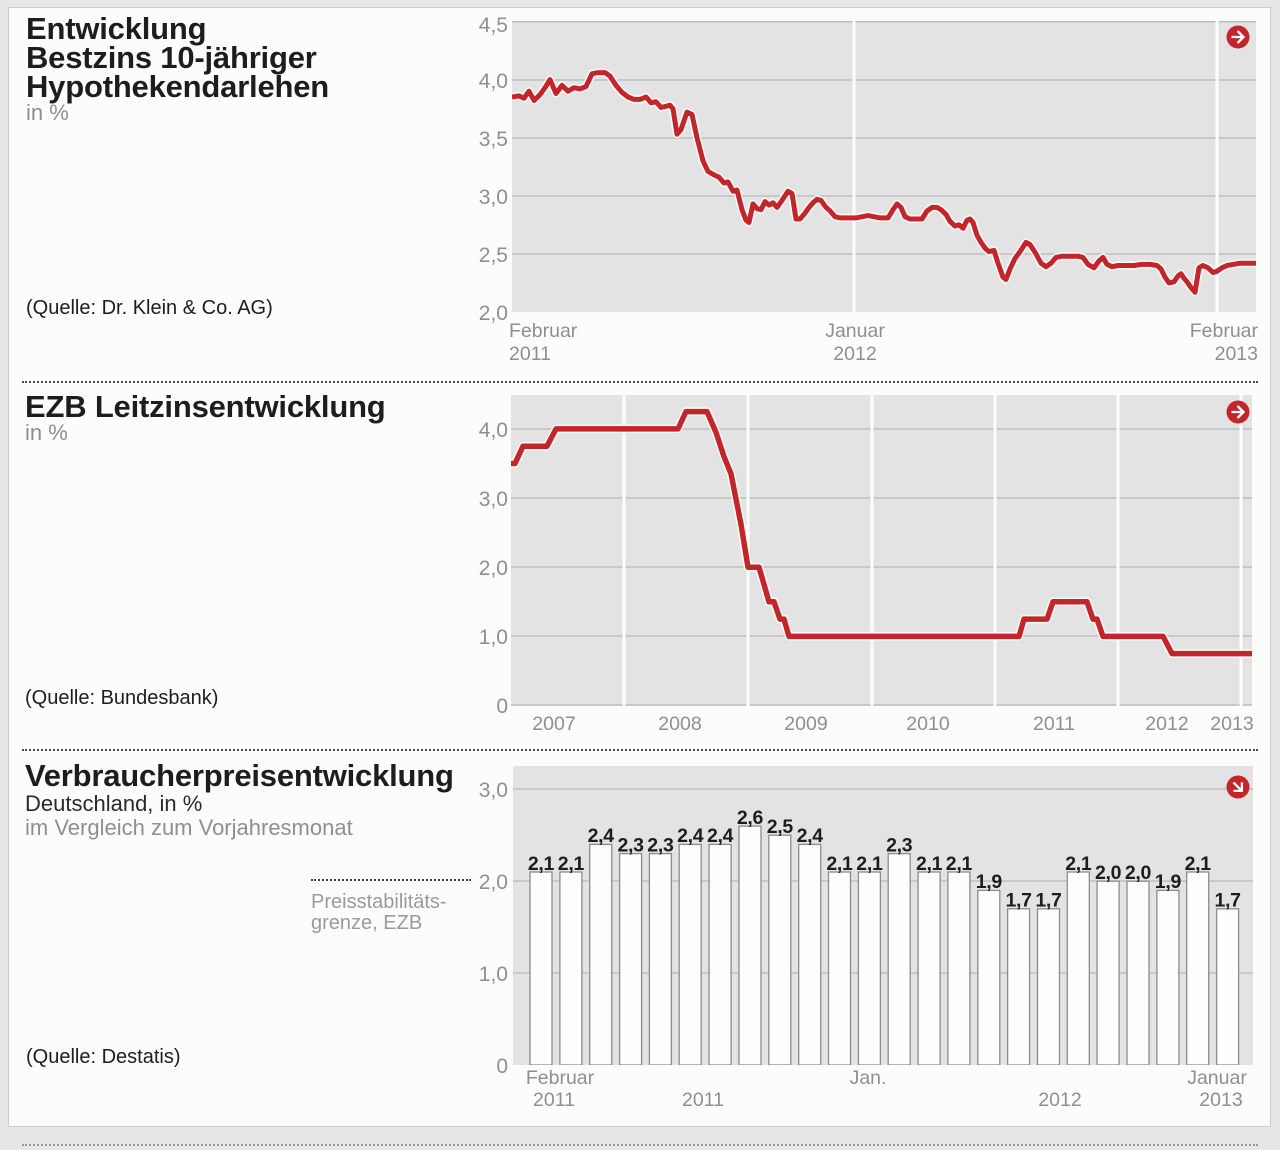  Describe the element at coordinates (780, 827) in the screenshot. I see `svg-text: 2,5` at that location.